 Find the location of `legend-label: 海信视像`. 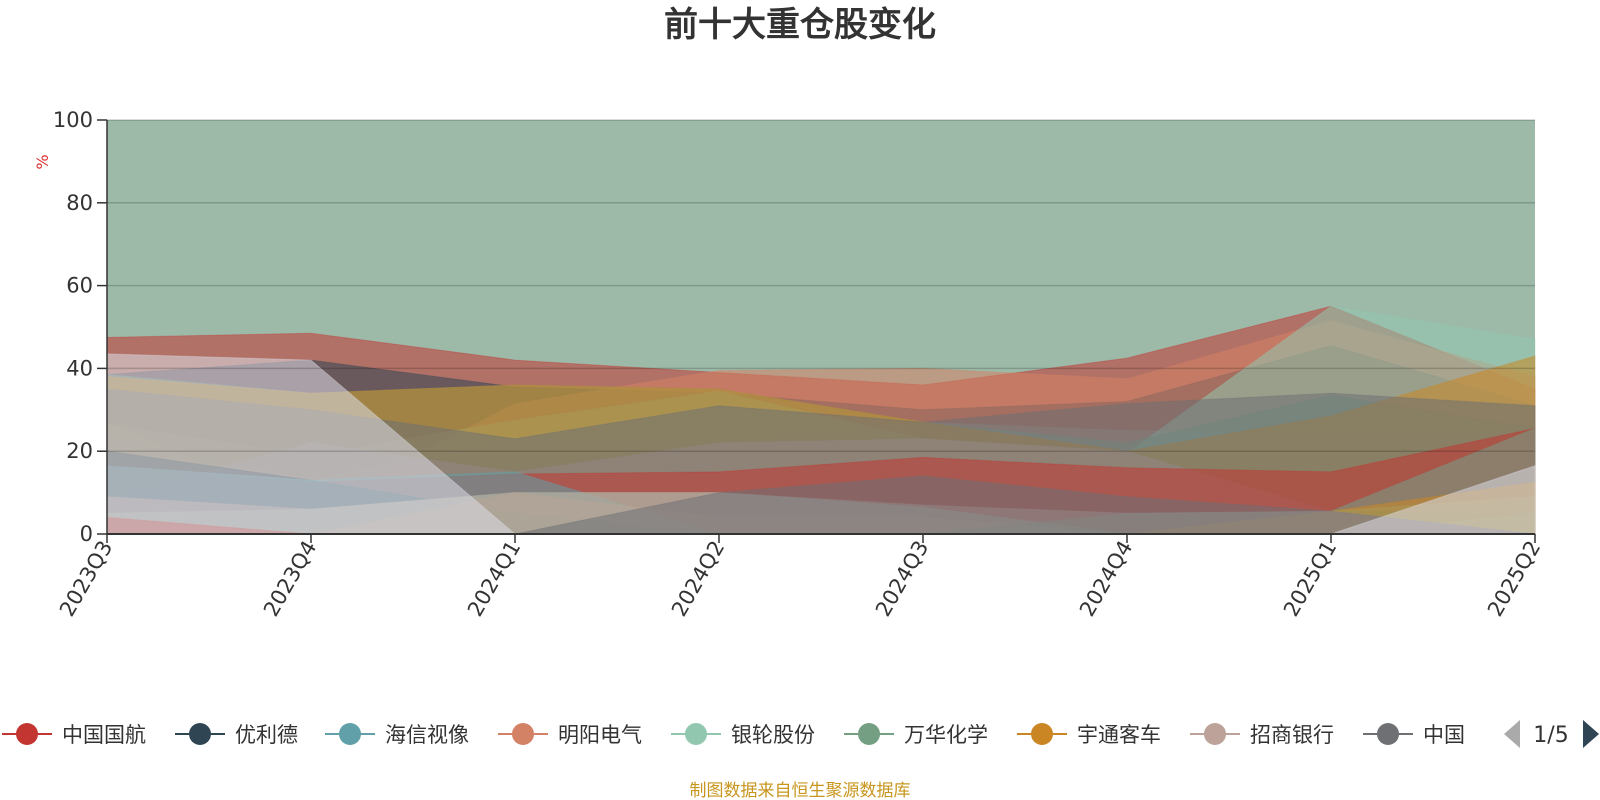

legend-label: 海信视像 is located at coordinates (427, 735).